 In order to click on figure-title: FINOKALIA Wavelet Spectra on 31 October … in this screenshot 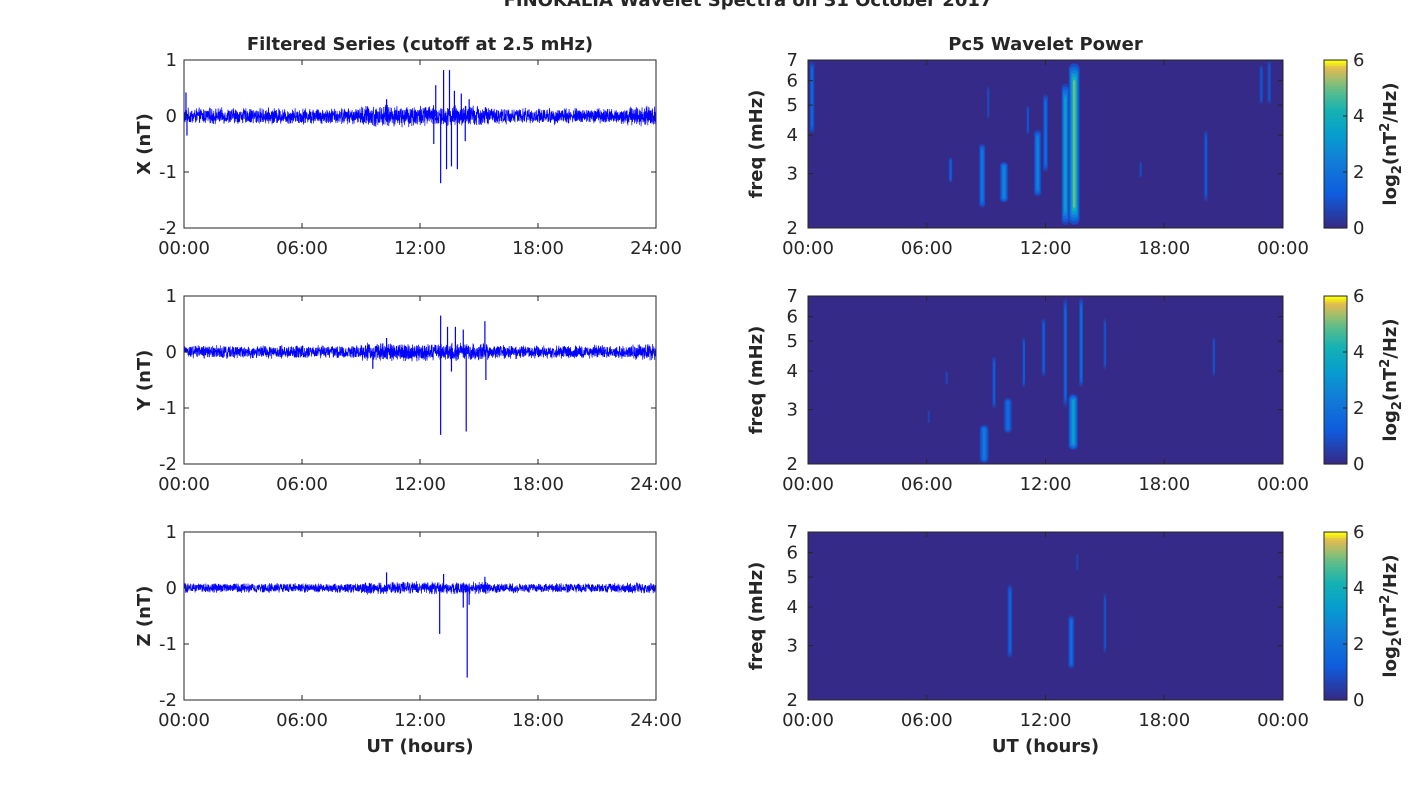, I will do `click(748, 5)`.